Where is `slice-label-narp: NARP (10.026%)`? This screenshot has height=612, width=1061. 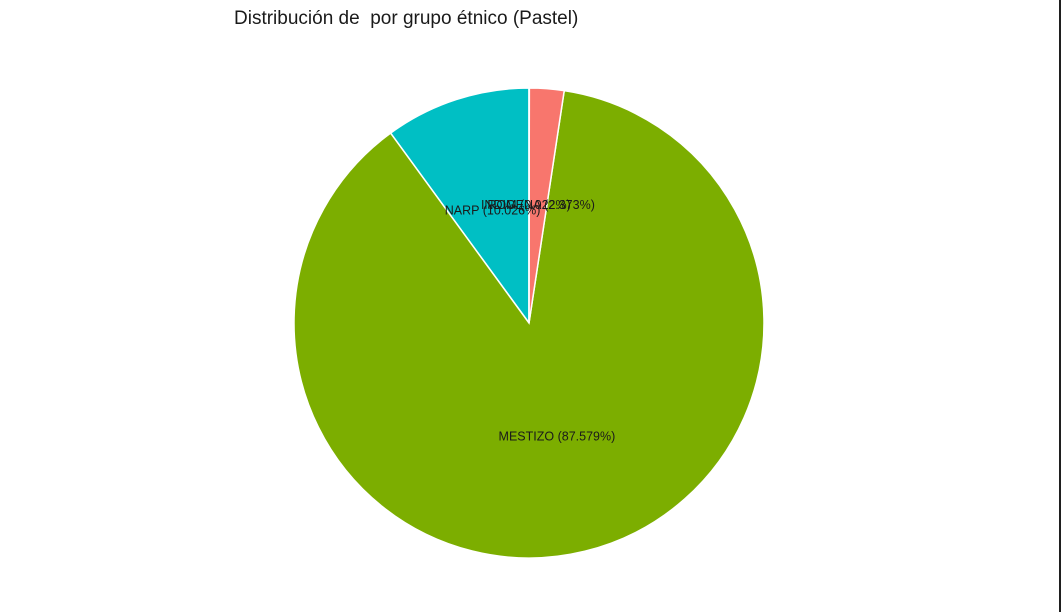
slice-label-narp: NARP (10.026%) is located at coordinates (493, 211).